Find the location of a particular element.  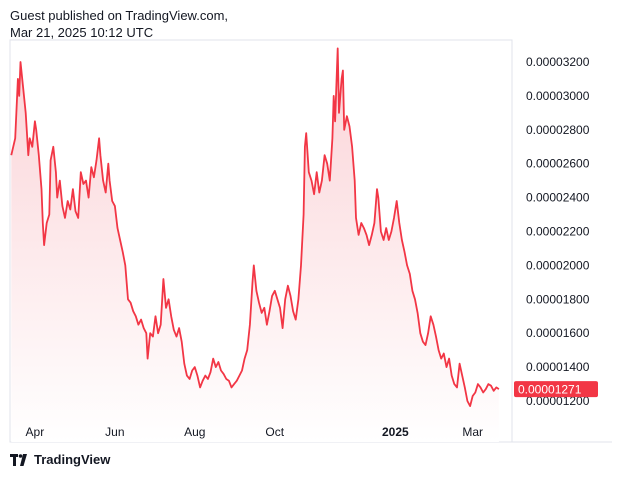

tradingview-logo-icon is located at coordinates (18, 459).